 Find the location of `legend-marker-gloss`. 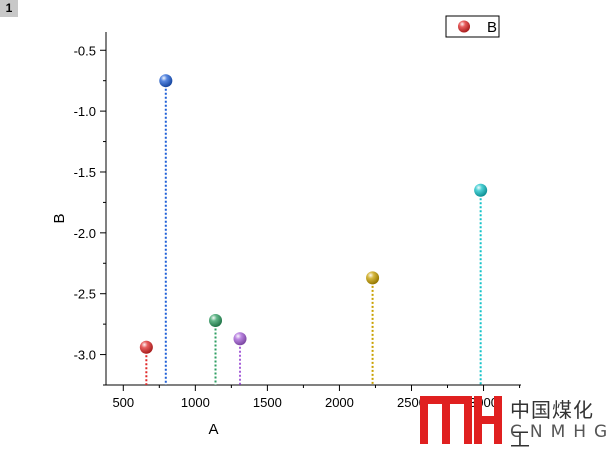

legend-marker-gloss is located at coordinates (464, 26).